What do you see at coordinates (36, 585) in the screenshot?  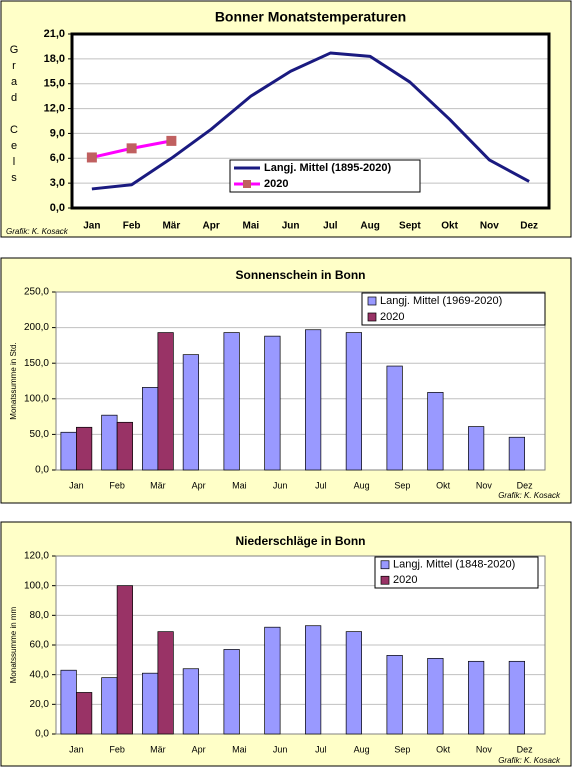 I see `y-tick-label: 100,0` at bounding box center [36, 585].